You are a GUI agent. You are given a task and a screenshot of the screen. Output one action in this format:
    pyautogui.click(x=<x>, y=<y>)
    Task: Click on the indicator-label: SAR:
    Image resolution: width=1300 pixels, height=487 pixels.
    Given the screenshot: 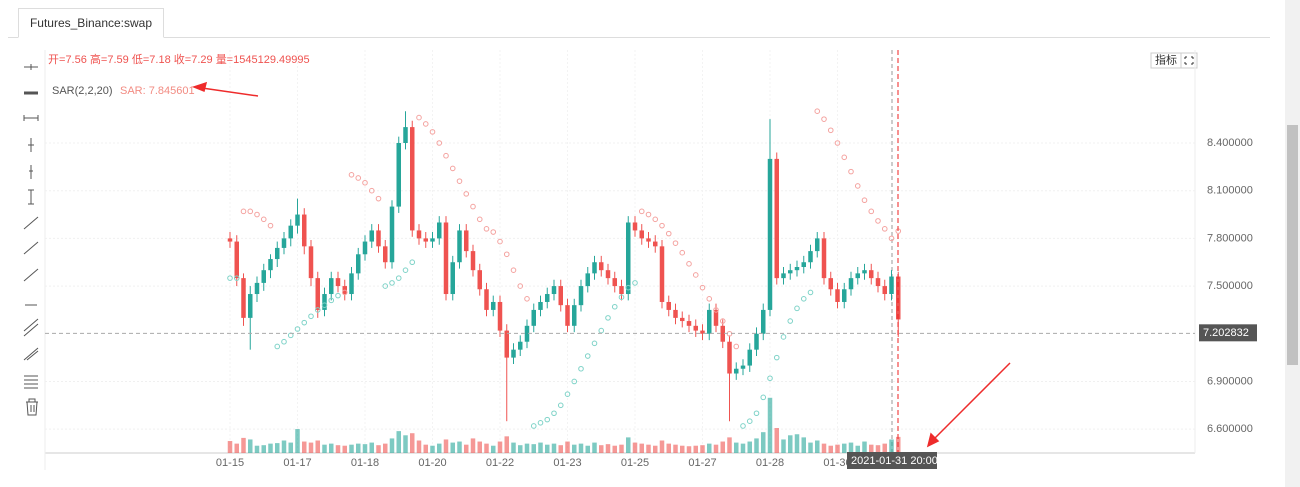 What is the action you would take?
    pyautogui.click(x=133, y=91)
    